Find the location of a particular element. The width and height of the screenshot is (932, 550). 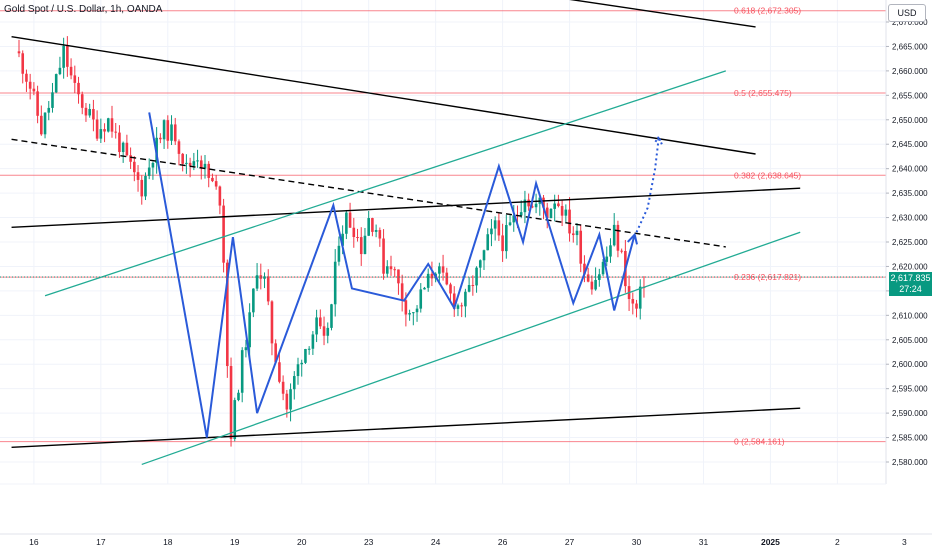

price-tick-label: 2,585.000 is located at coordinates (910, 438).